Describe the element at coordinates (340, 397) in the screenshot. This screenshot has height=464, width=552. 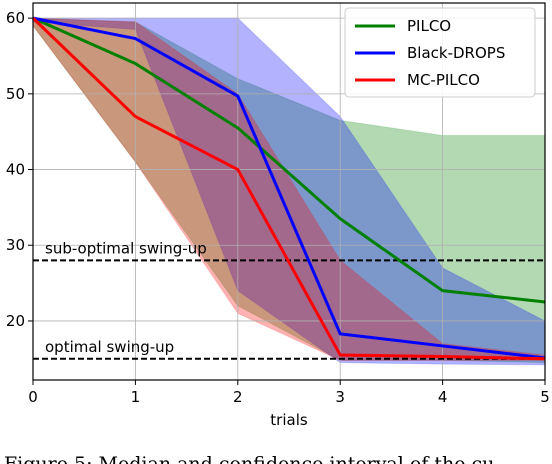
I see `x-tick-label: 3` at that location.